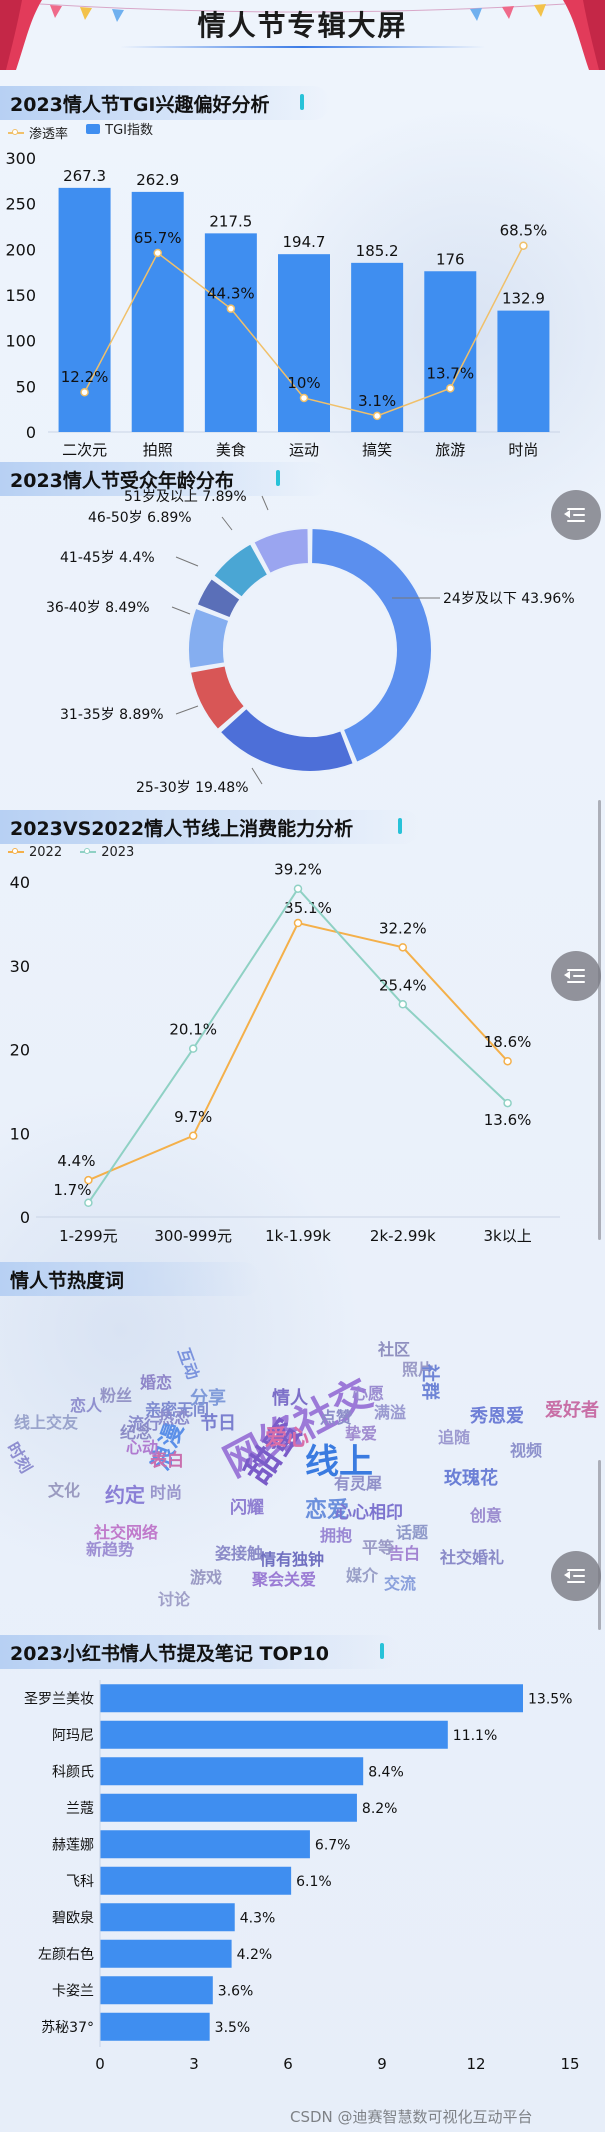 This screenshot has width=605, height=2132. What do you see at coordinates (126, 1532) in the screenshot?
I see `word-cloud-term: 社交网络` at bounding box center [126, 1532].